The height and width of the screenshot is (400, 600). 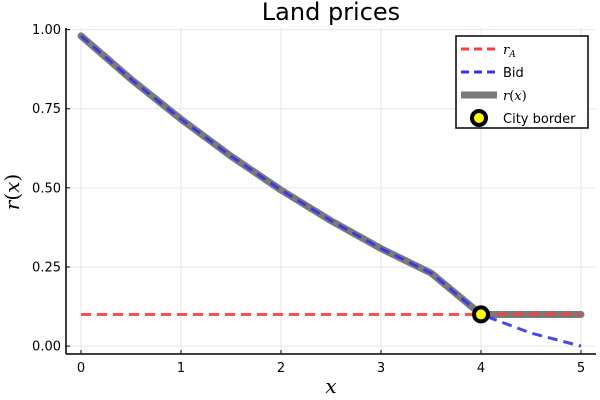 What do you see at coordinates (481, 368) in the screenshot?
I see `x-tick-label-4: 4` at bounding box center [481, 368].